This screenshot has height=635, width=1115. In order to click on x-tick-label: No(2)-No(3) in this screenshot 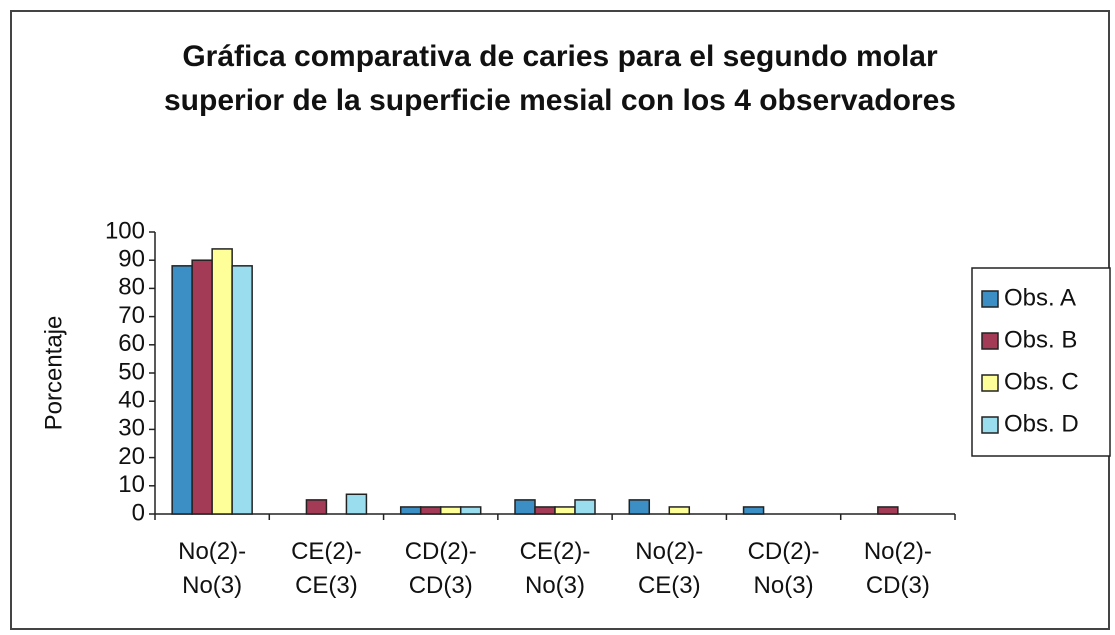, I will do `click(212, 568)`.